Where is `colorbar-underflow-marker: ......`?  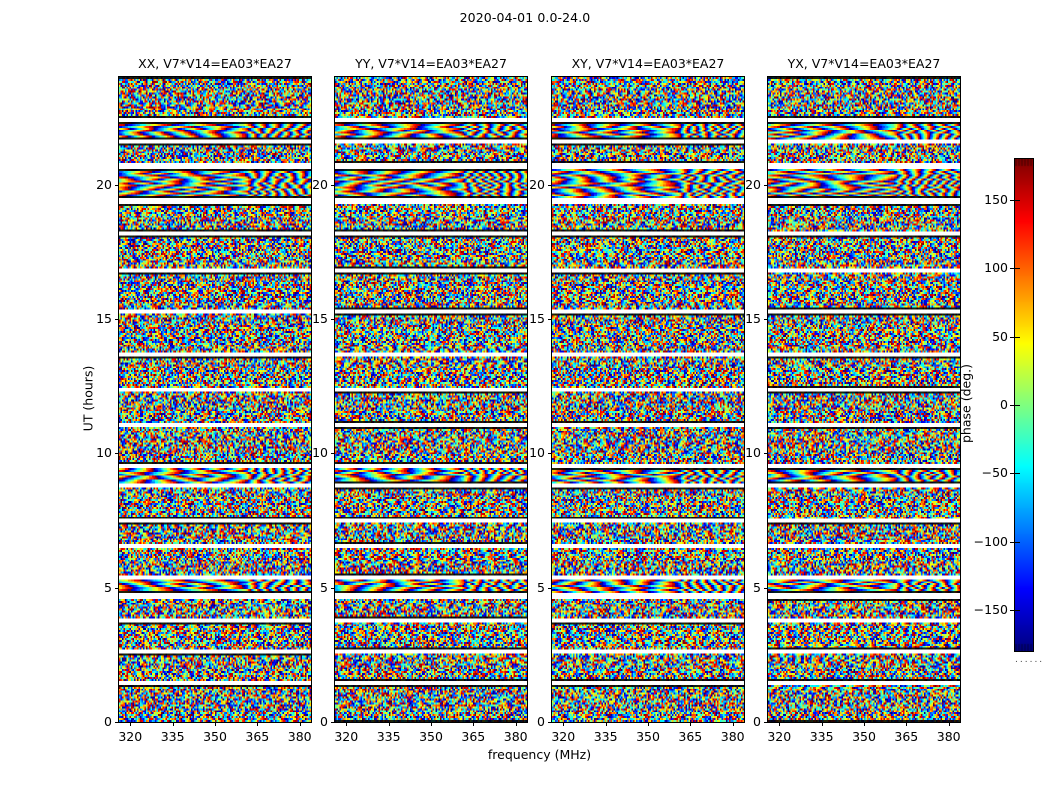 colorbar-underflow-marker: ...... is located at coordinates (1030, 660).